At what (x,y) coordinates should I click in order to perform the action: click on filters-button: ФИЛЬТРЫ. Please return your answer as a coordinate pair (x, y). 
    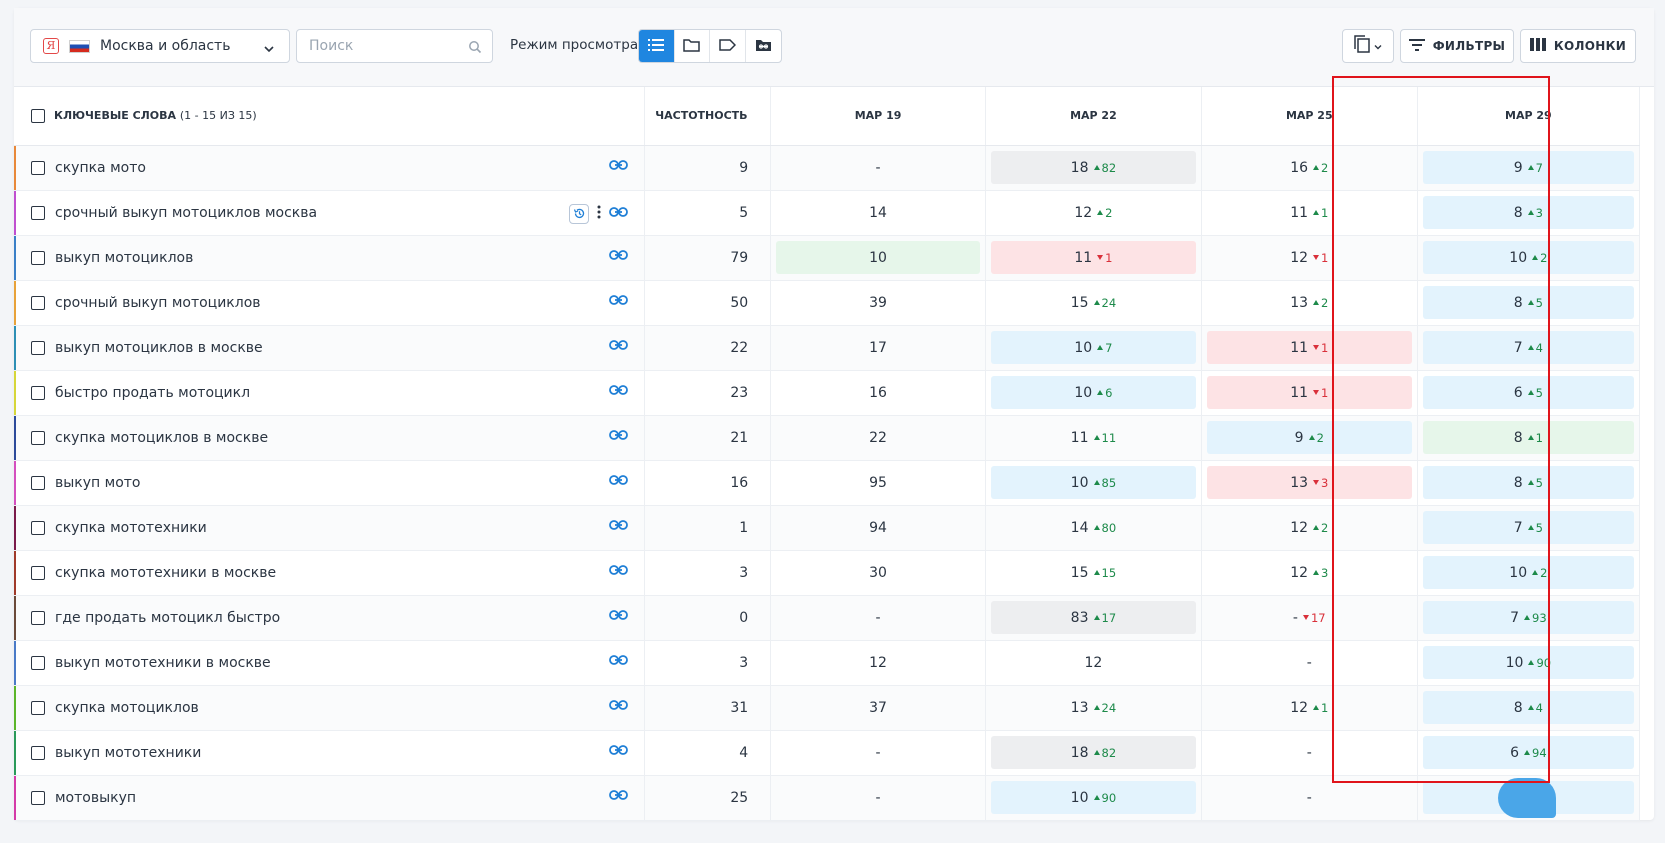
    Looking at the image, I should click on (1457, 46).